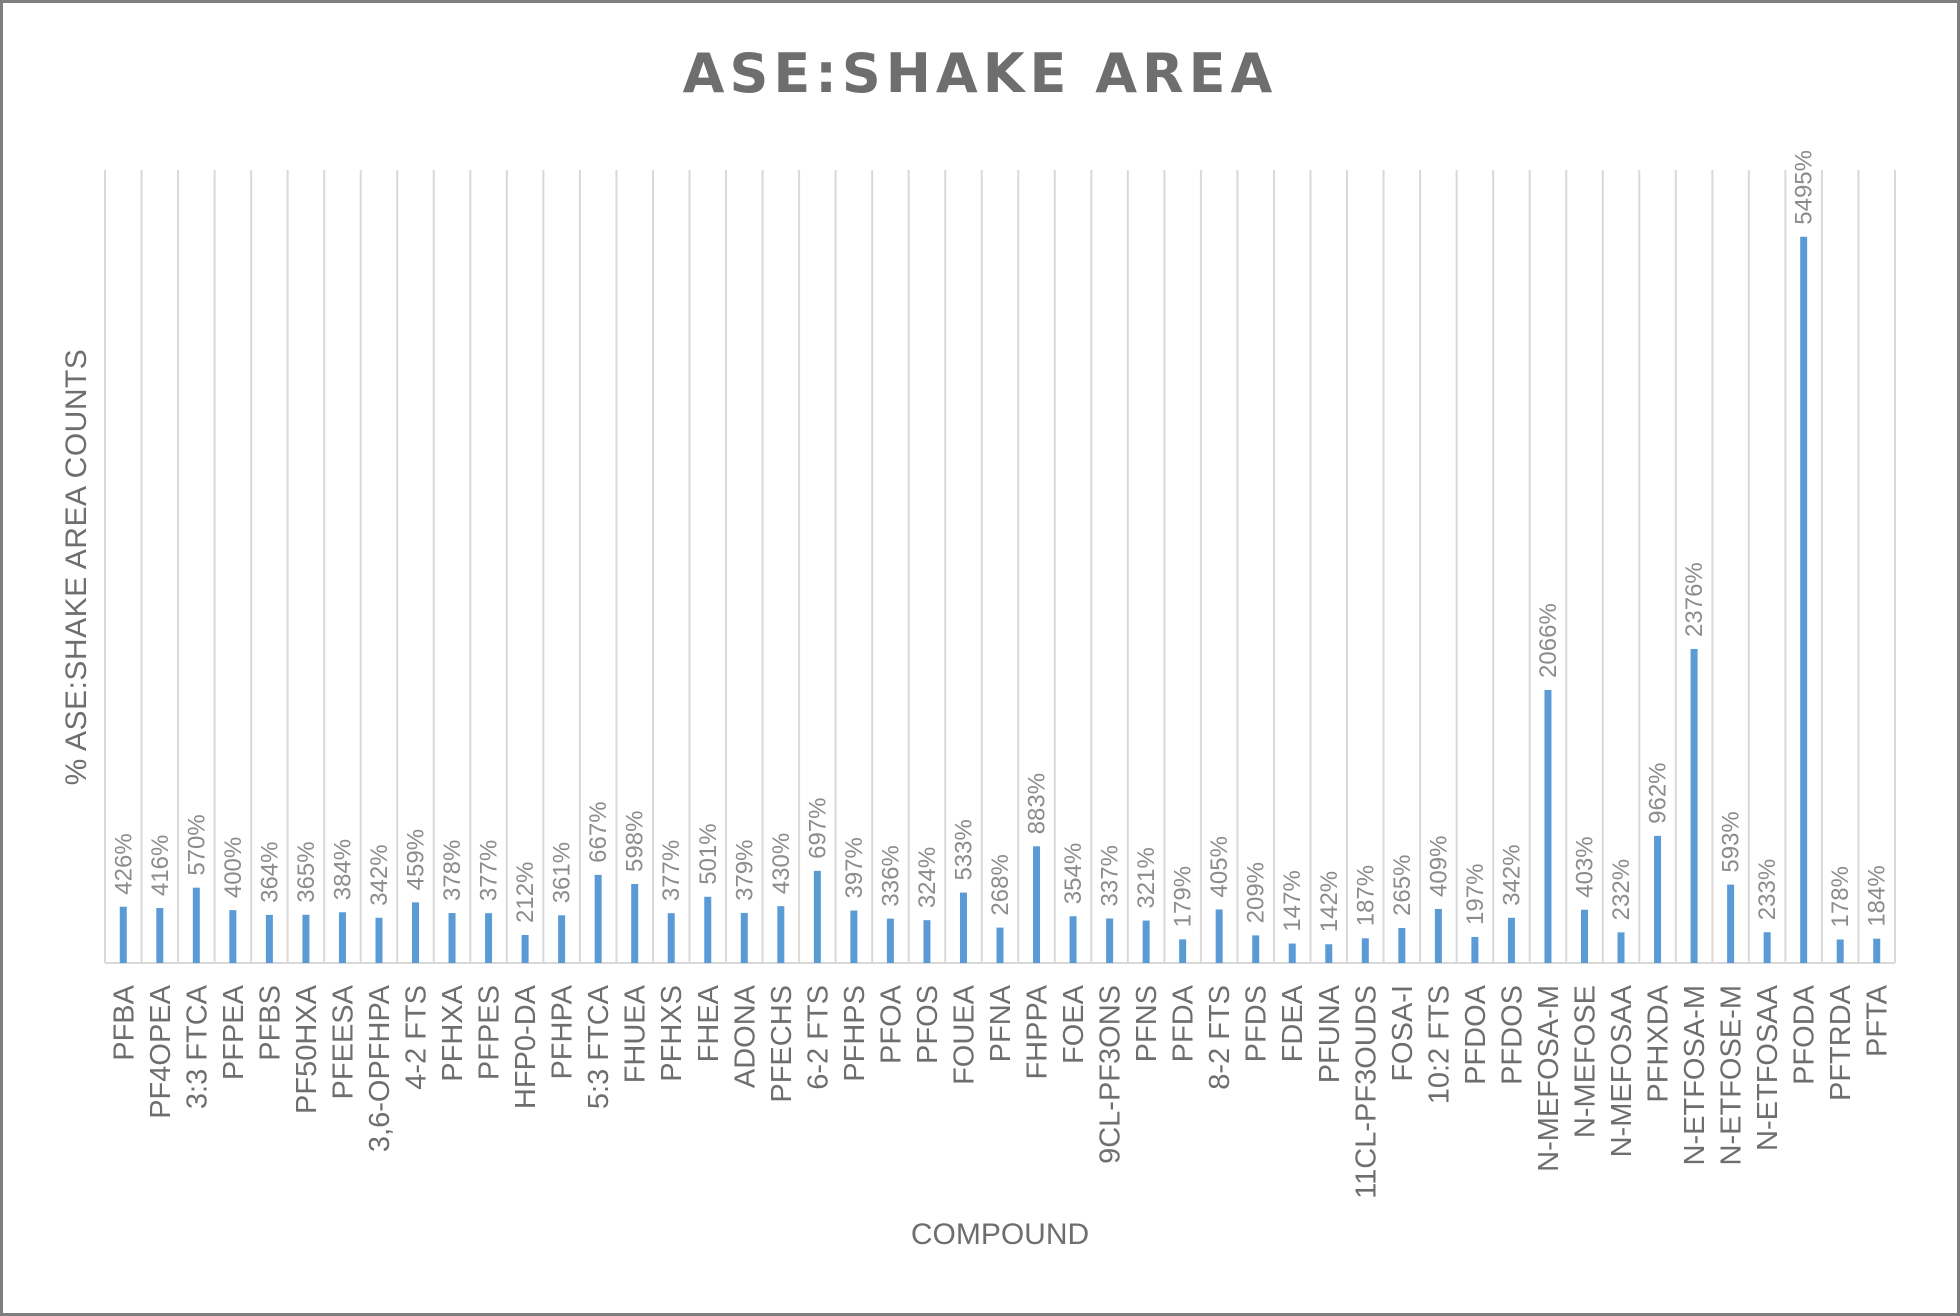  I want to click on x-tick-label: 11CL-PF3OUDS, so click(1366, 1092).